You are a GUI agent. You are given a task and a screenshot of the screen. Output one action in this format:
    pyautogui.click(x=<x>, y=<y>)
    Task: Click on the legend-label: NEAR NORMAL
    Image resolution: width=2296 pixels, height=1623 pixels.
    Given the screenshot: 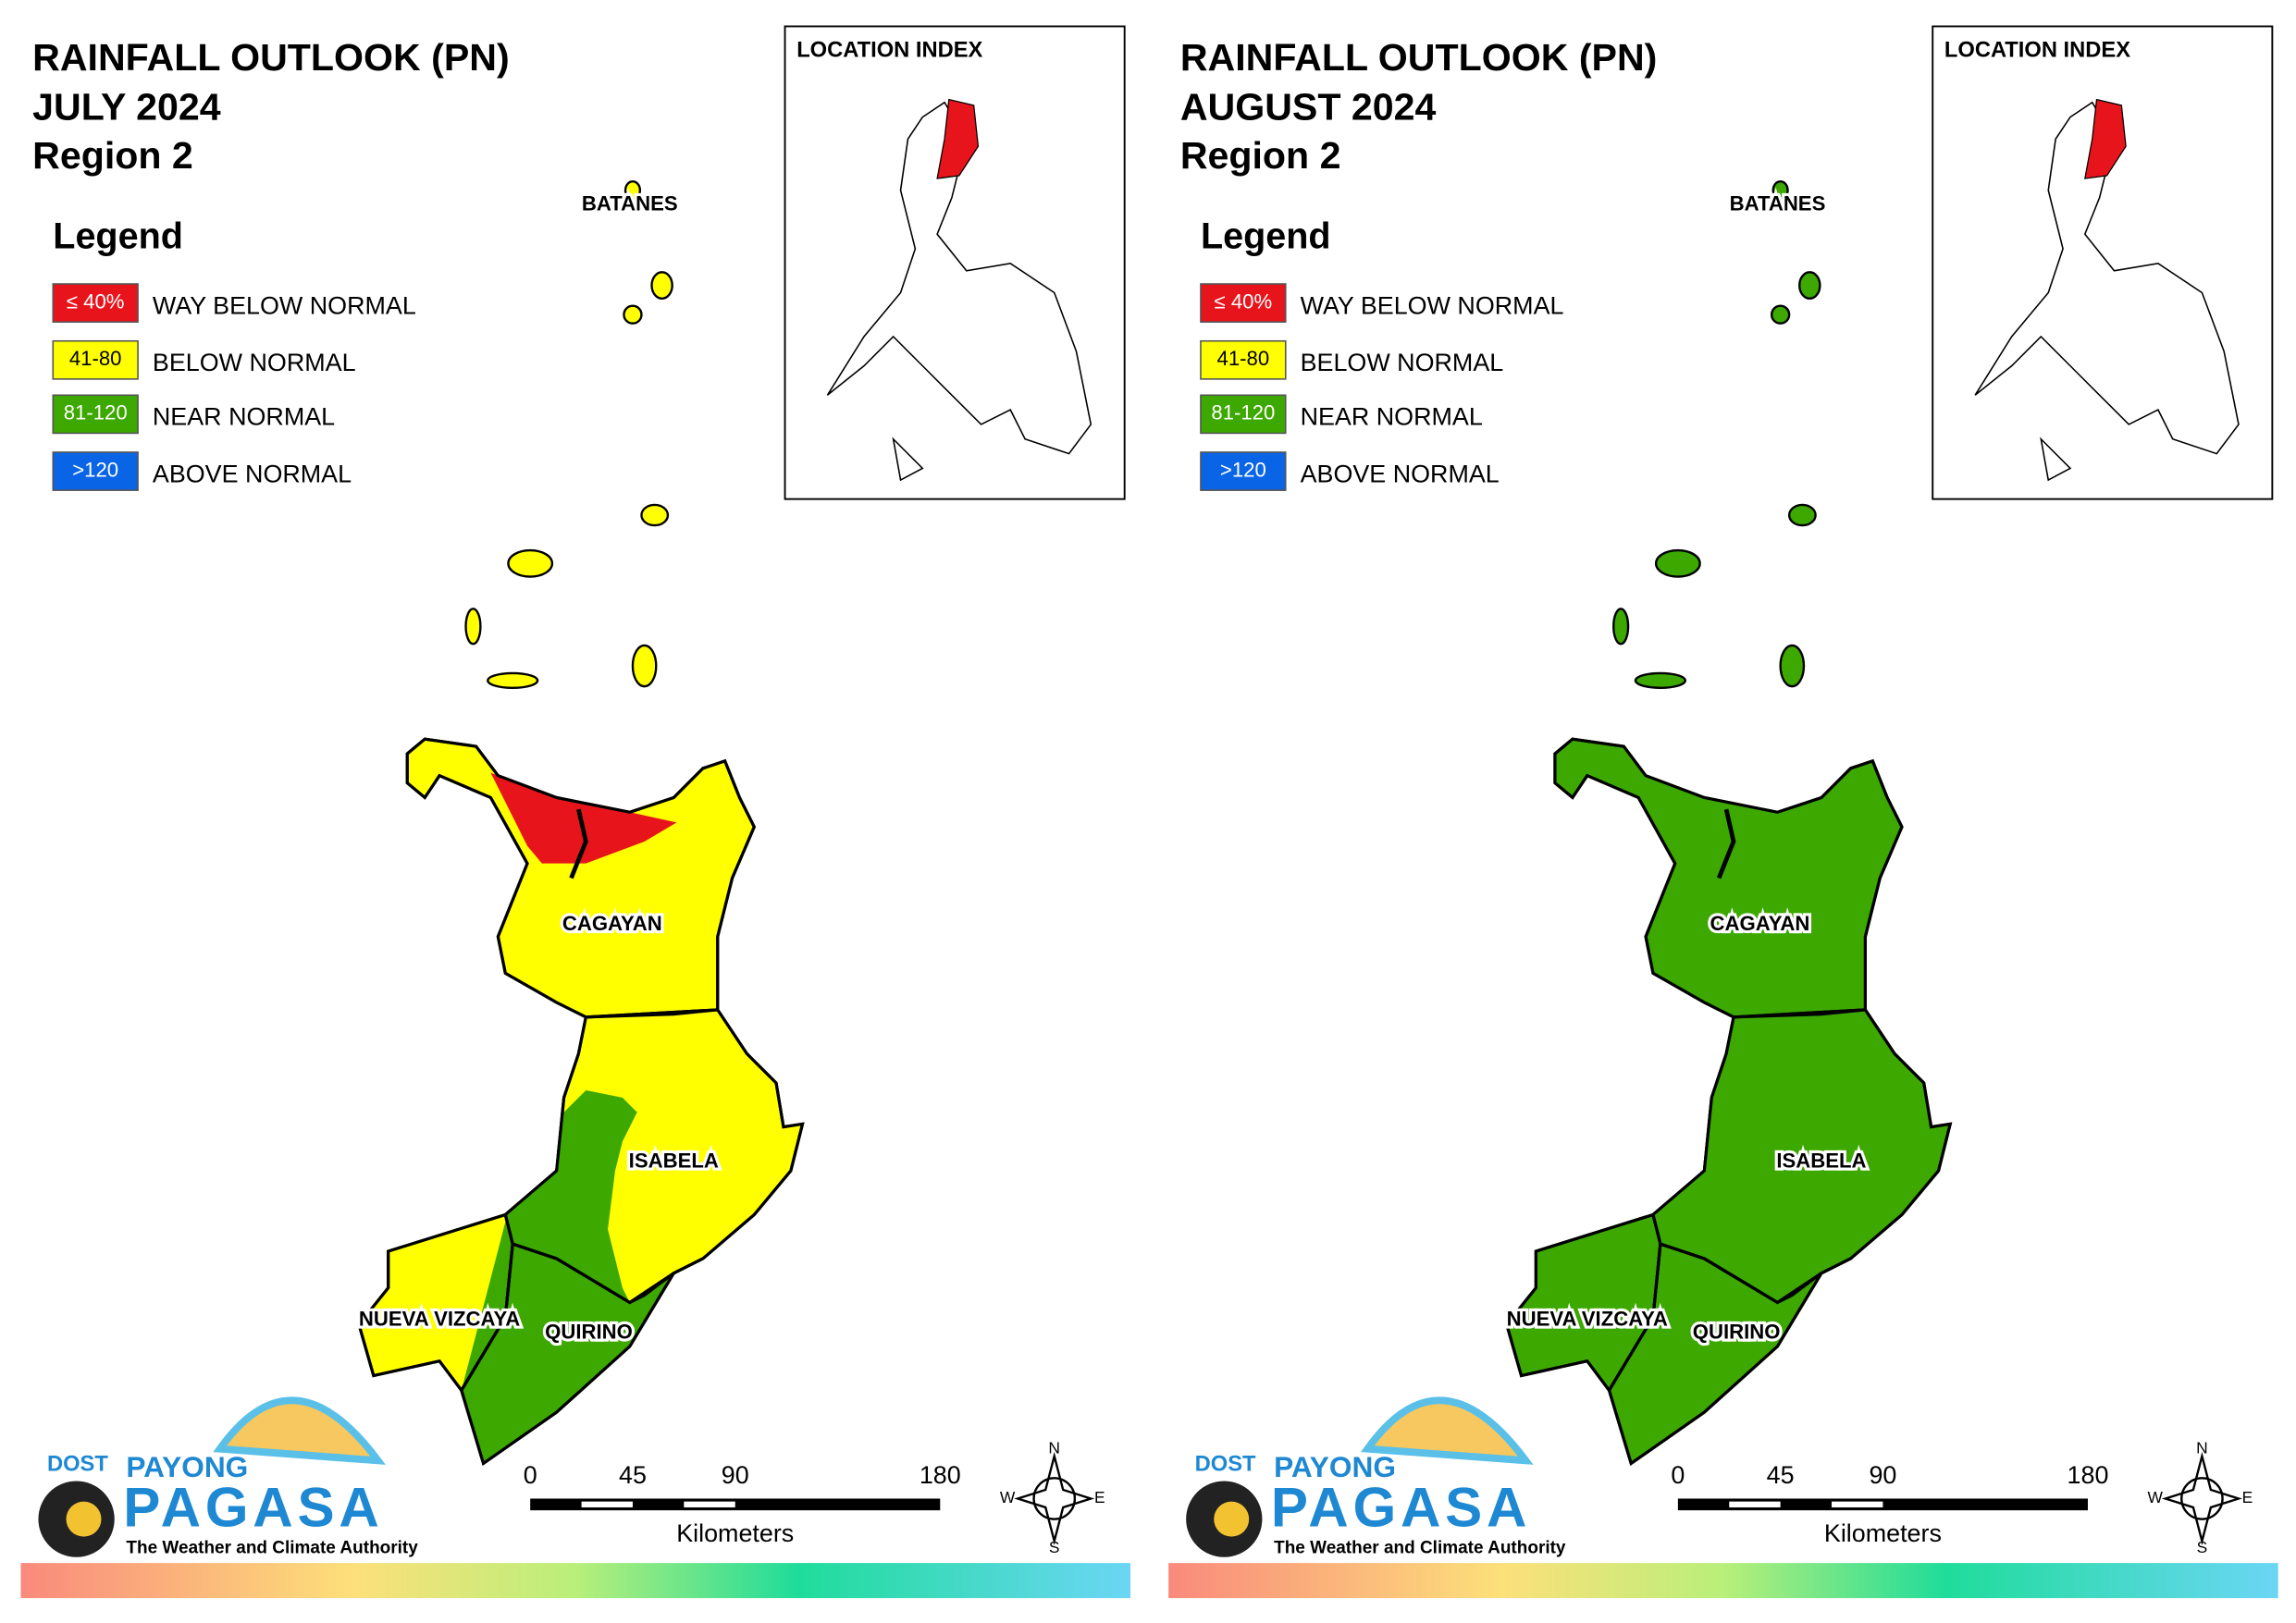 What is the action you would take?
    pyautogui.click(x=244, y=417)
    